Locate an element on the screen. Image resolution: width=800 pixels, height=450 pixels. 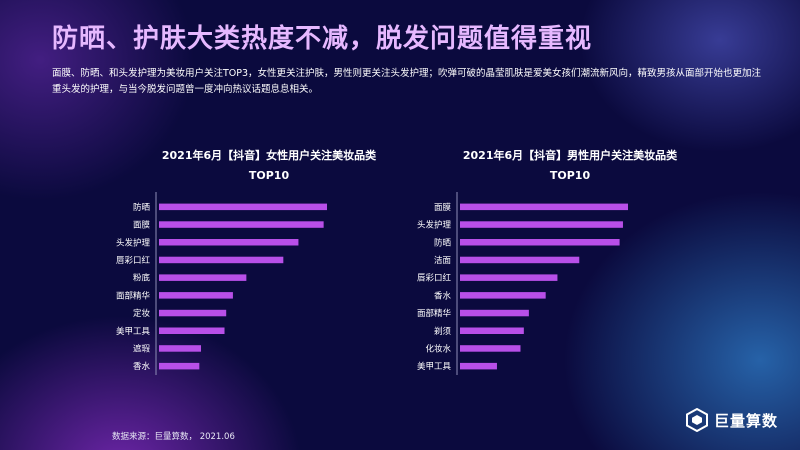
category-label: 粉底 is located at coordinates (142, 278).